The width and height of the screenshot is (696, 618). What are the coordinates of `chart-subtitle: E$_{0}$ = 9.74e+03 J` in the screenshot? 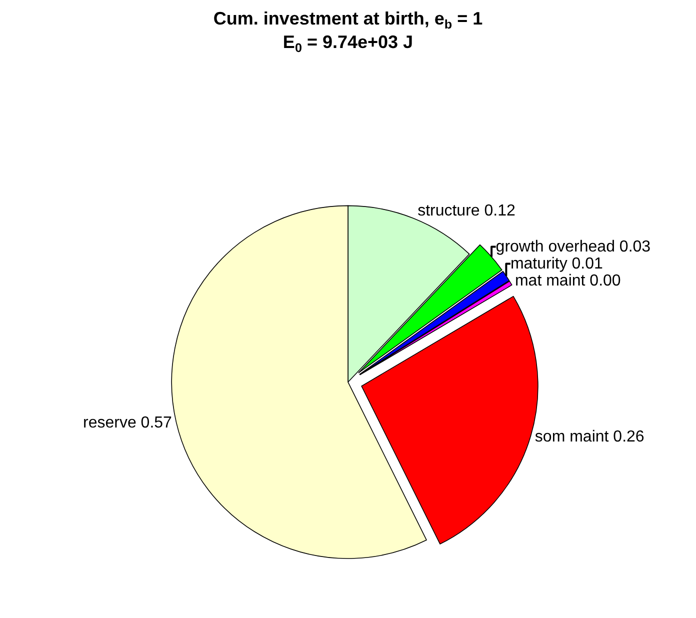 It's located at (348, 43).